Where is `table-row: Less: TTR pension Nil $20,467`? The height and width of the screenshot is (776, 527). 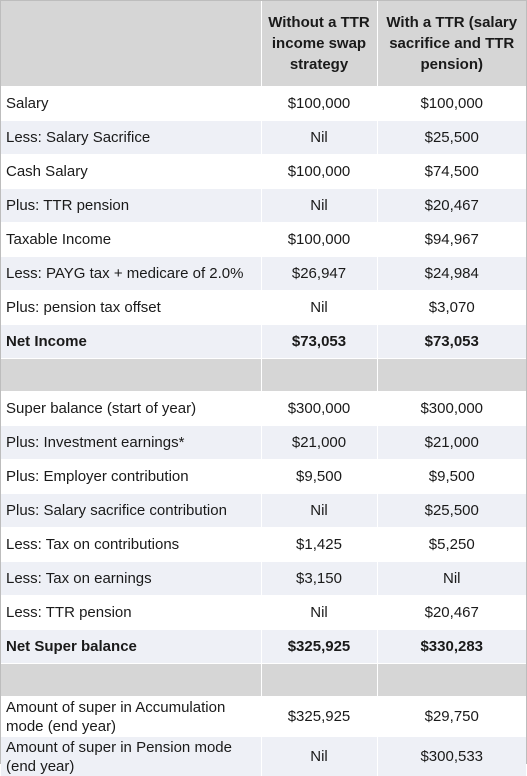 table-row: Less: TTR pension Nil $20,467 is located at coordinates (263, 613).